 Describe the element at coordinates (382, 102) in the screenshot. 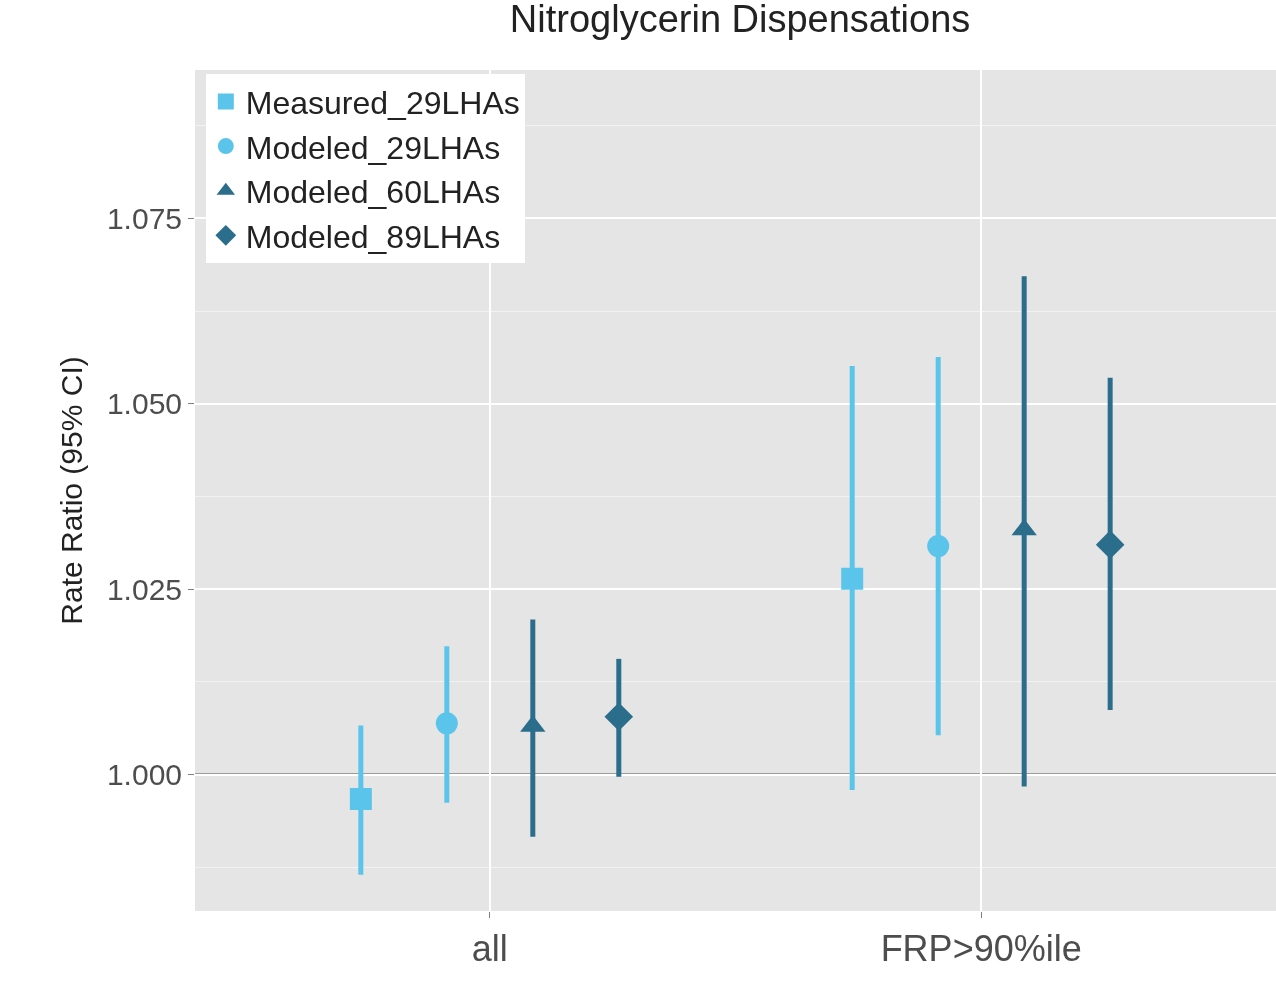

I see `legend-label: Measured_29LHAs` at that location.